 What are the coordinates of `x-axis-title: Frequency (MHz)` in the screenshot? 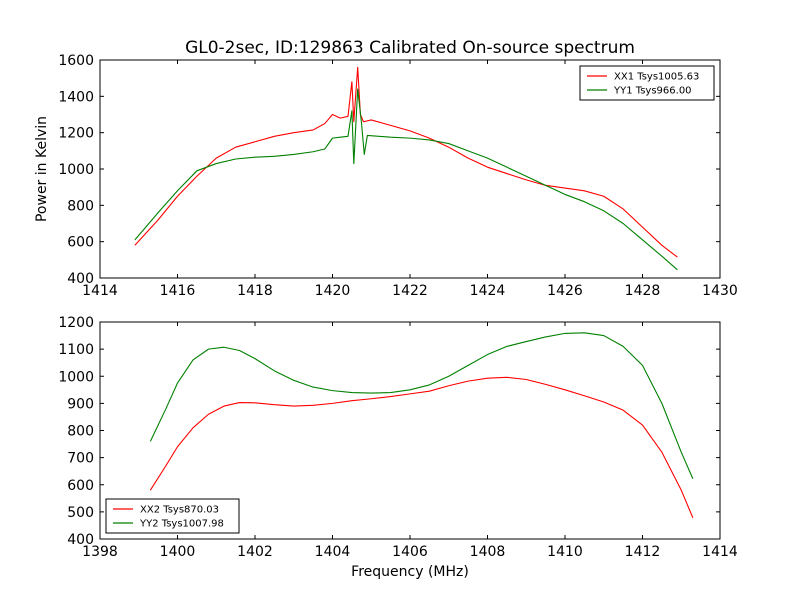 It's located at (410, 572).